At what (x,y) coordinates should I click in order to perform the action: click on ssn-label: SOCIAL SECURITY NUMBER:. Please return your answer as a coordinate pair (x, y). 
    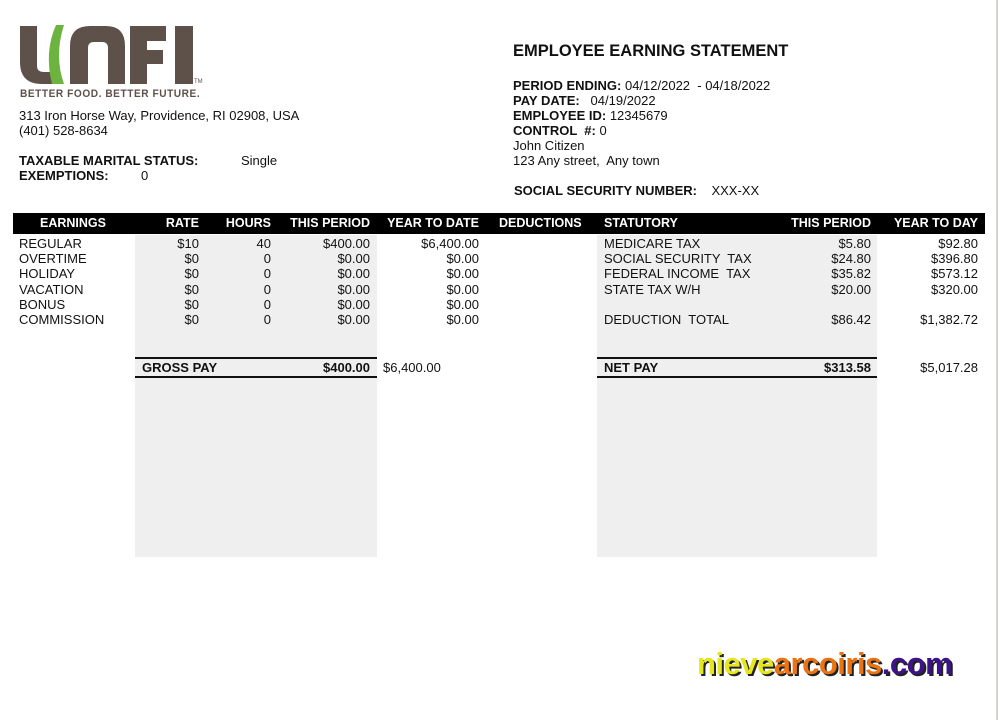
    Looking at the image, I should click on (605, 190).